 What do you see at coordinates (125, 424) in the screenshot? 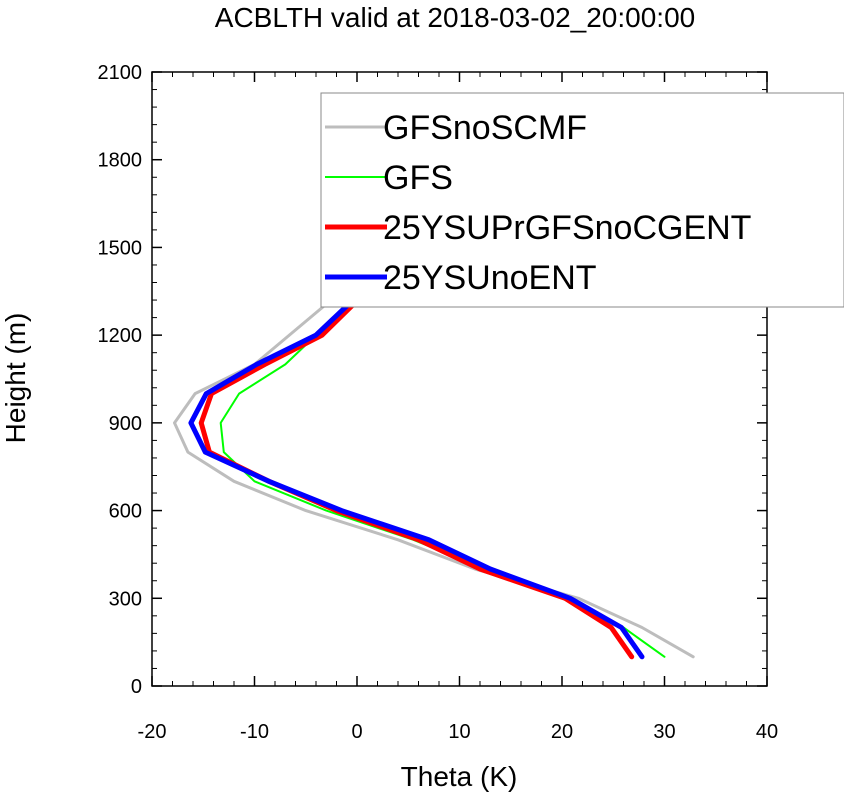
I see `y-tick-label: 900` at bounding box center [125, 424].